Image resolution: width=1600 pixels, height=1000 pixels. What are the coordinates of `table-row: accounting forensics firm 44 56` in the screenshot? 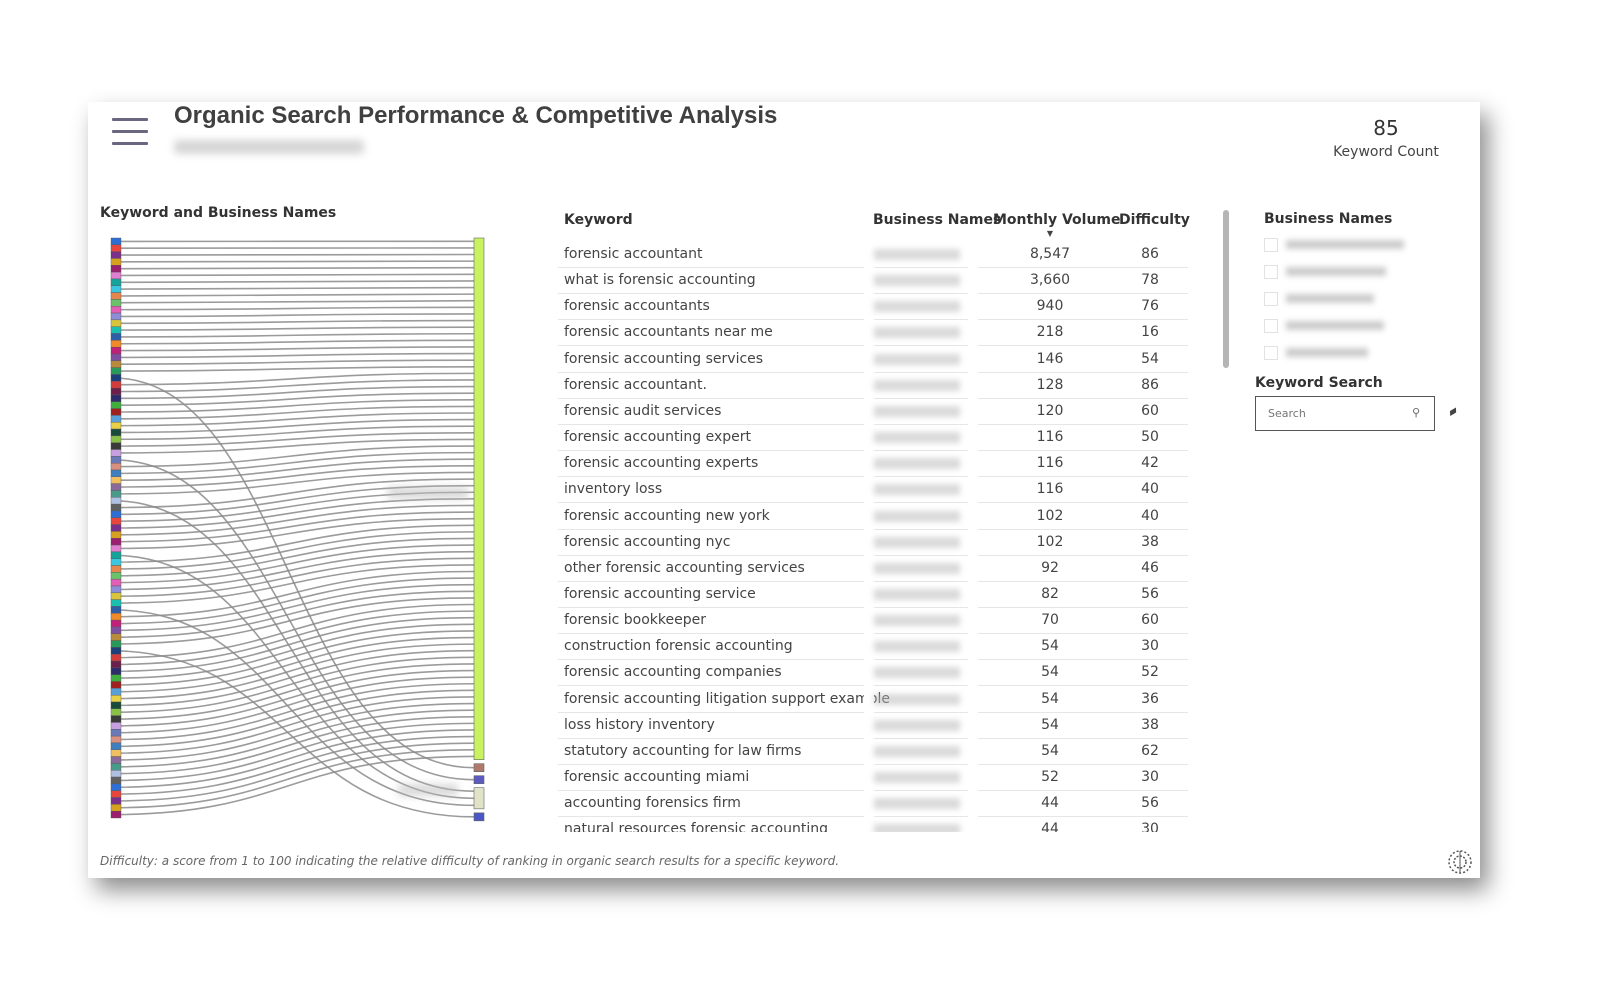 It's located at (873, 804).